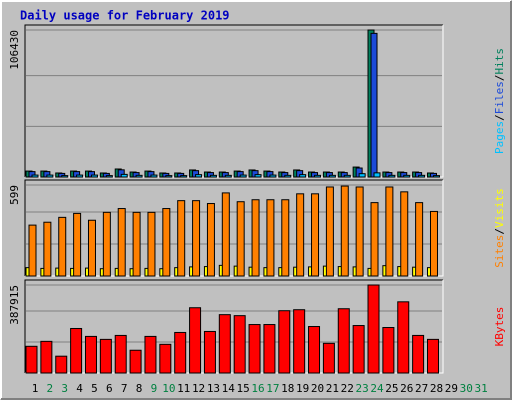 The width and height of the screenshot is (512, 400). What do you see at coordinates (391, 388) in the screenshot?
I see `x-tick-label: 25` at bounding box center [391, 388].